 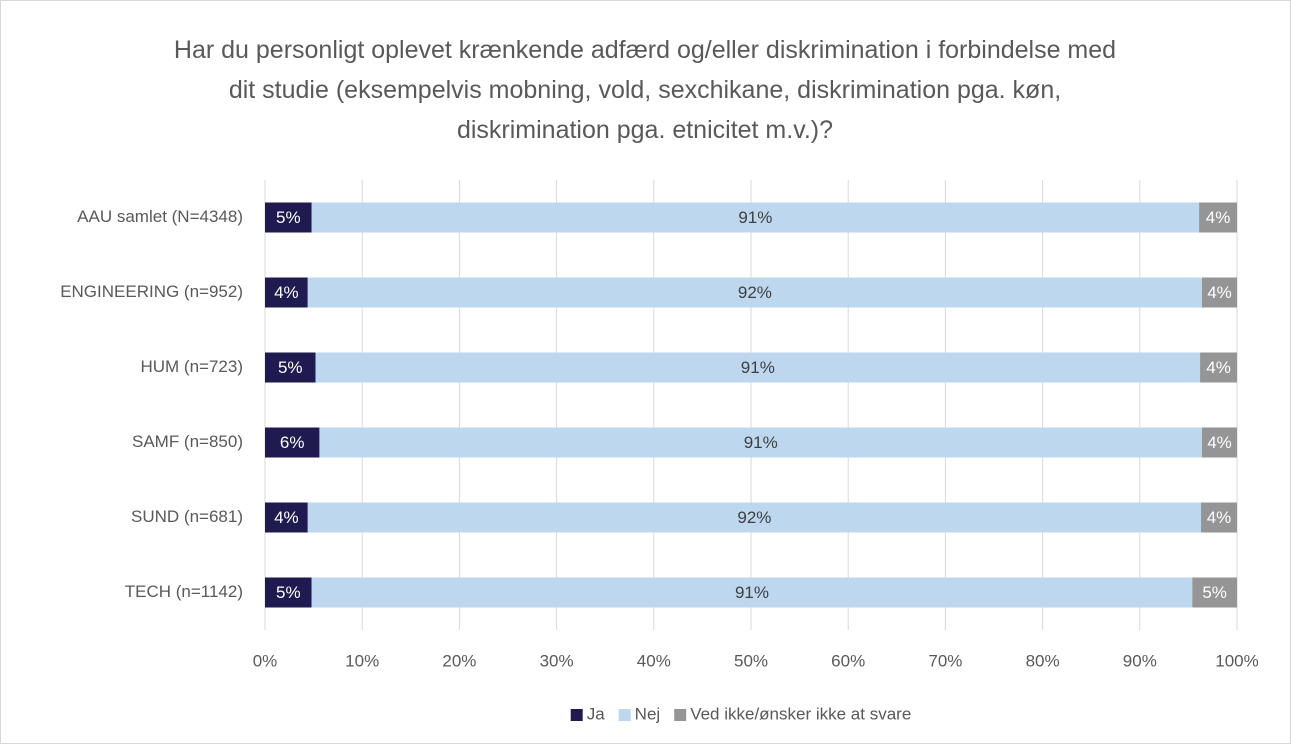 I want to click on x-tick-label: 80%, so click(x=1043, y=660).